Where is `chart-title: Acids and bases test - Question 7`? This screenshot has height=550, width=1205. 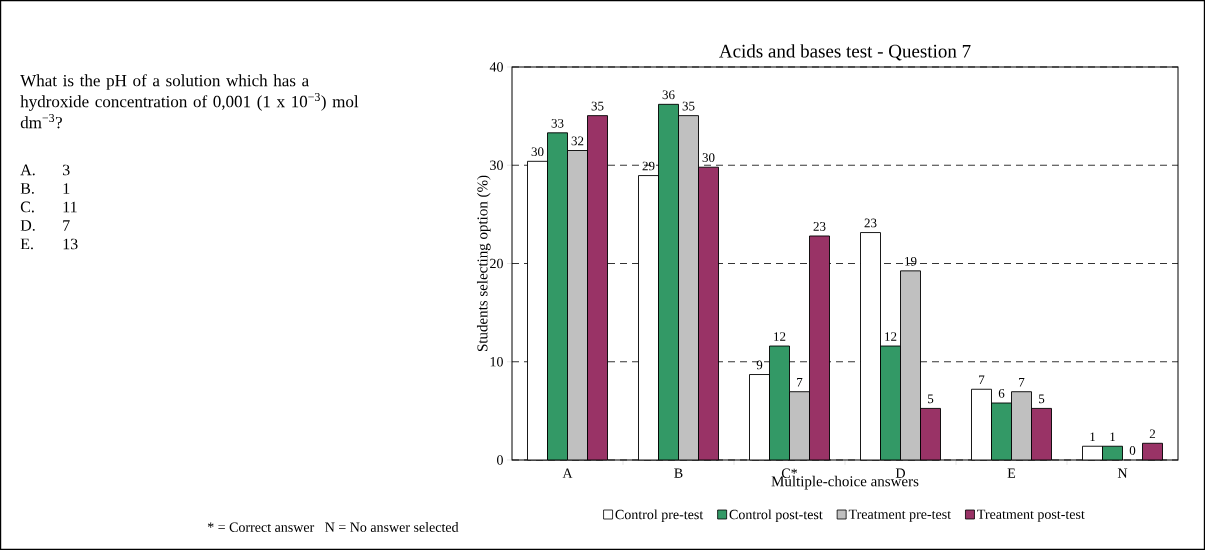
chart-title: Acids and bases test - Question 7 is located at coordinates (845, 52).